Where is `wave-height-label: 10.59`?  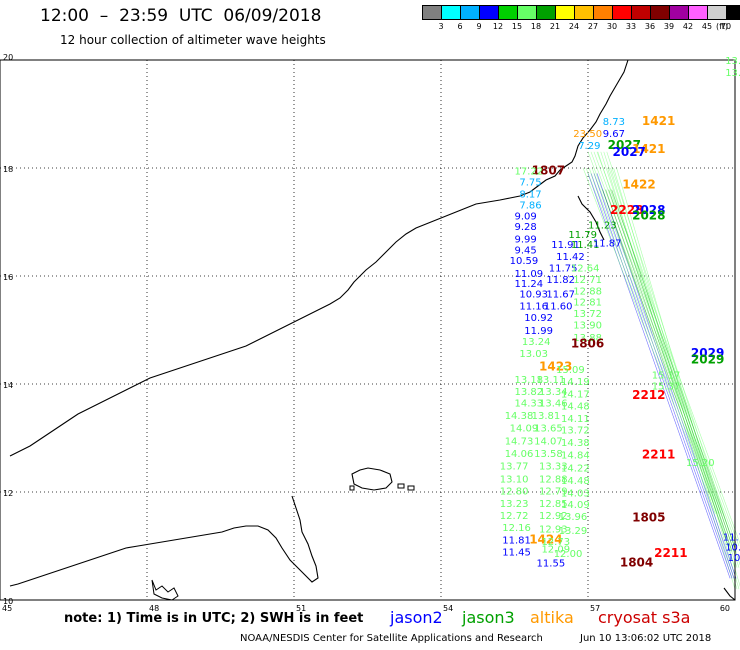 wave-height-label: 10.59 is located at coordinates (524, 261).